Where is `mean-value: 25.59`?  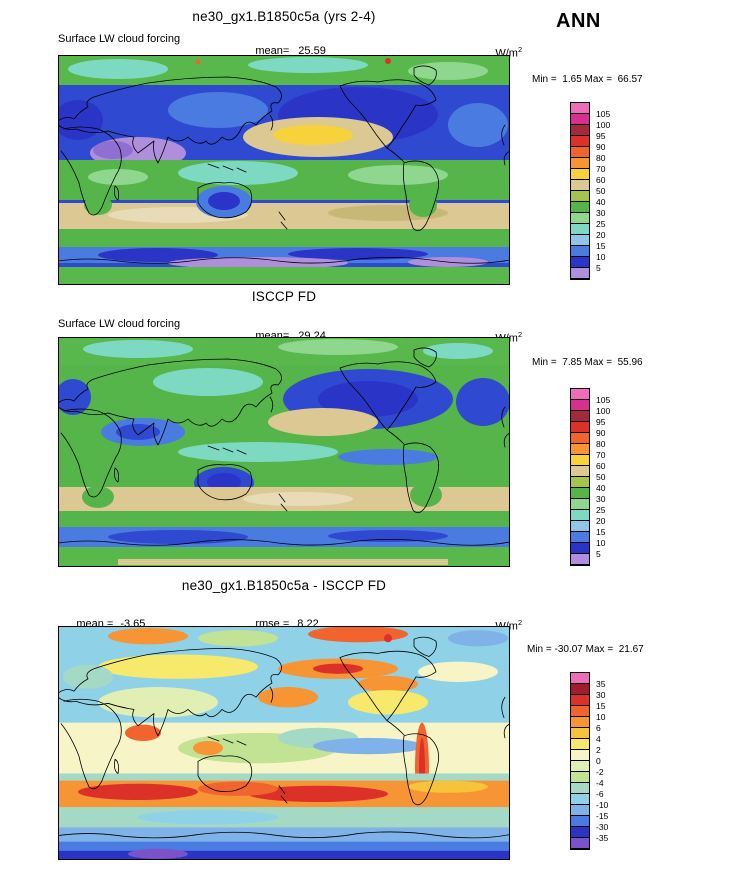
mean-value: 25.59 is located at coordinates (312, 51).